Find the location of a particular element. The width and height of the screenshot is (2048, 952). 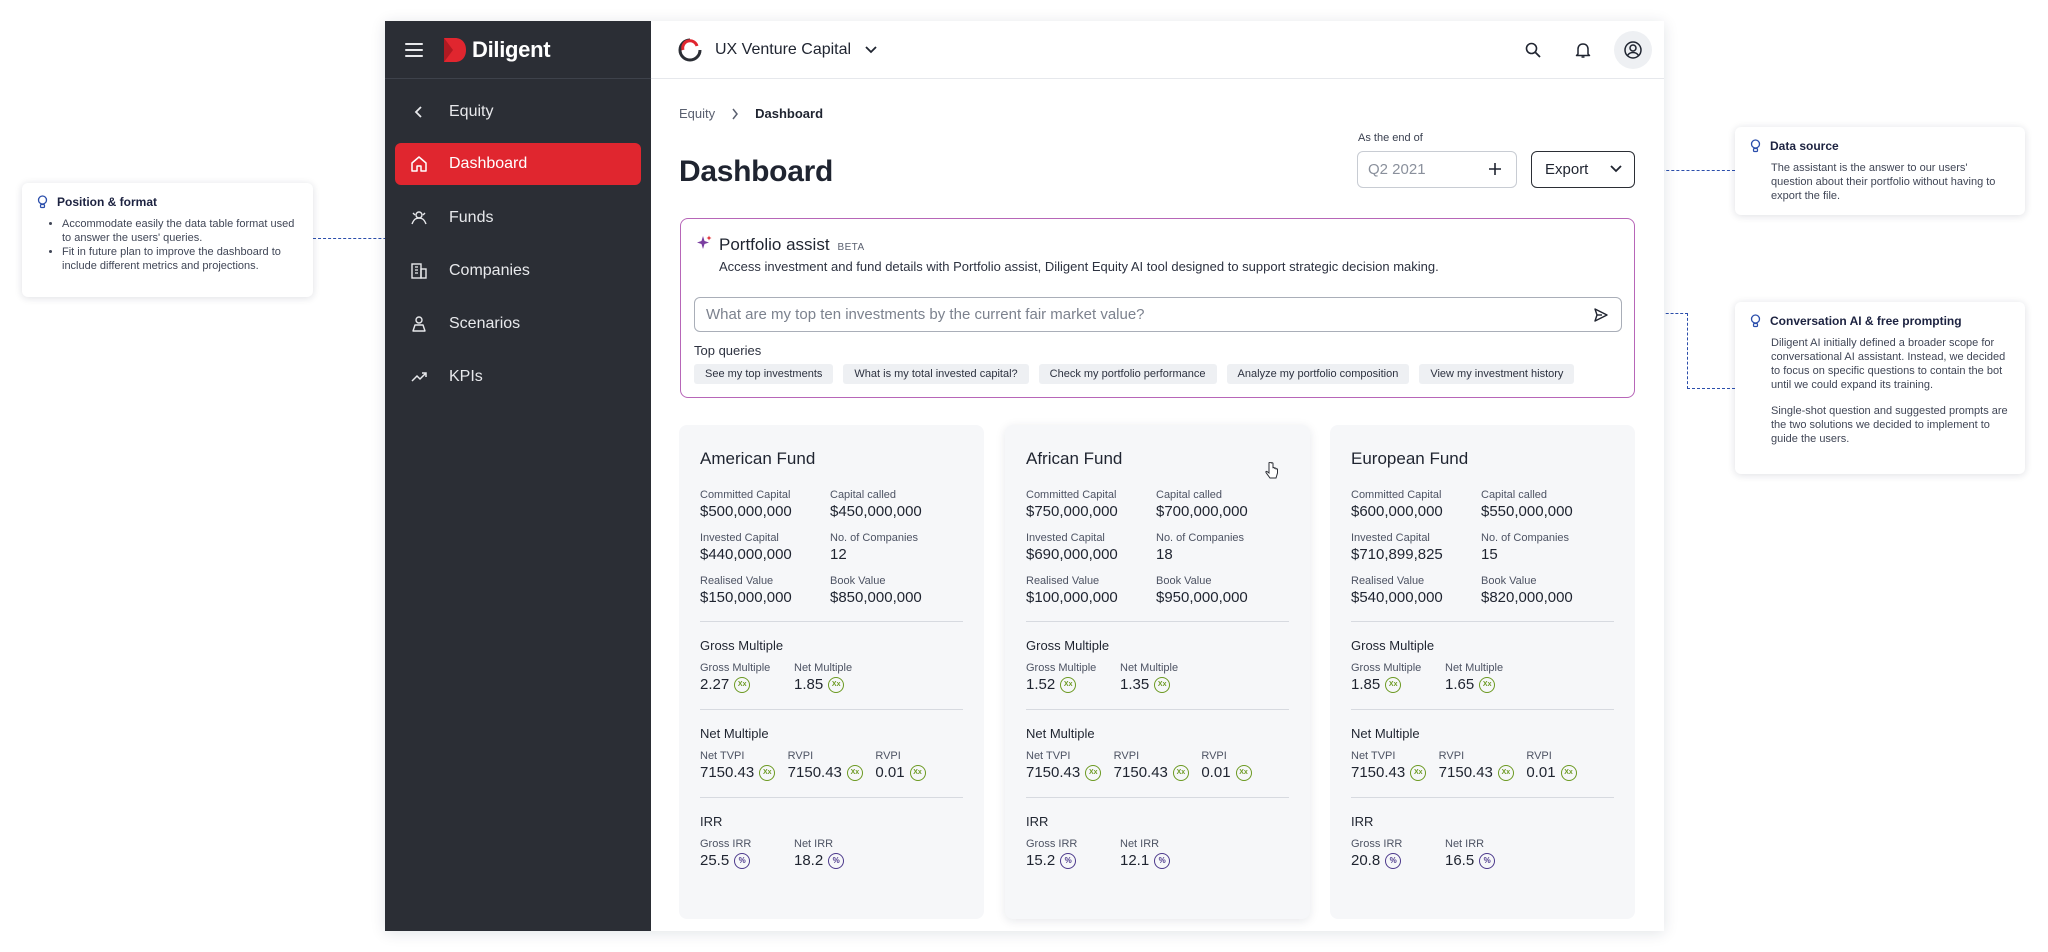

fund-stat-value: $600,000,000 is located at coordinates (1397, 511).